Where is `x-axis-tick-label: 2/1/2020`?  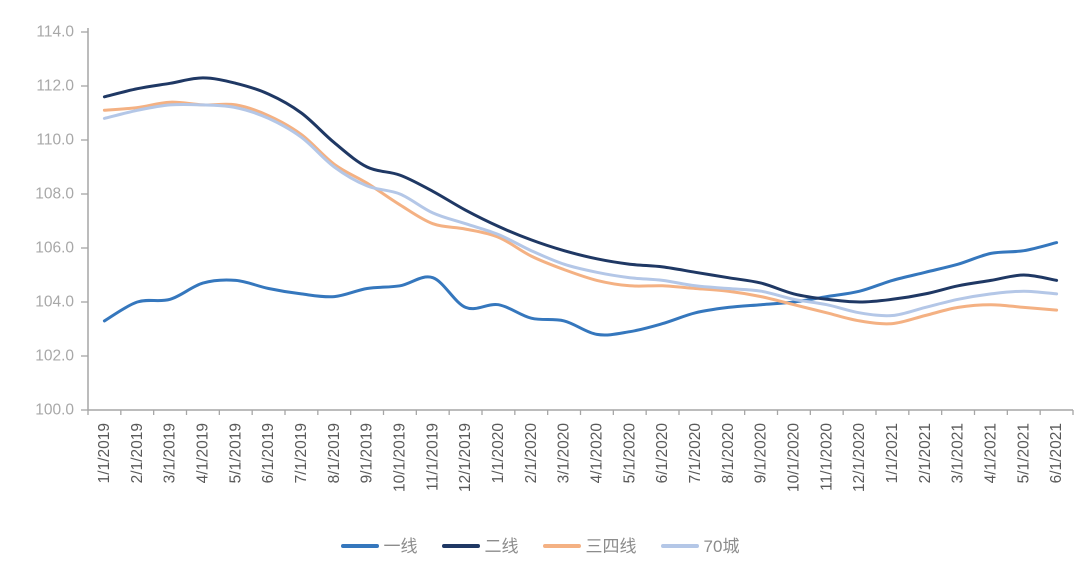
x-axis-tick-label: 2/1/2020 is located at coordinates (531, 453).